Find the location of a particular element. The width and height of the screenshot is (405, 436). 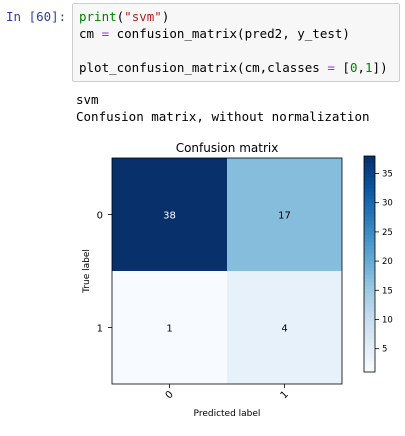

x-axis-label: Predicted label is located at coordinates (227, 414).